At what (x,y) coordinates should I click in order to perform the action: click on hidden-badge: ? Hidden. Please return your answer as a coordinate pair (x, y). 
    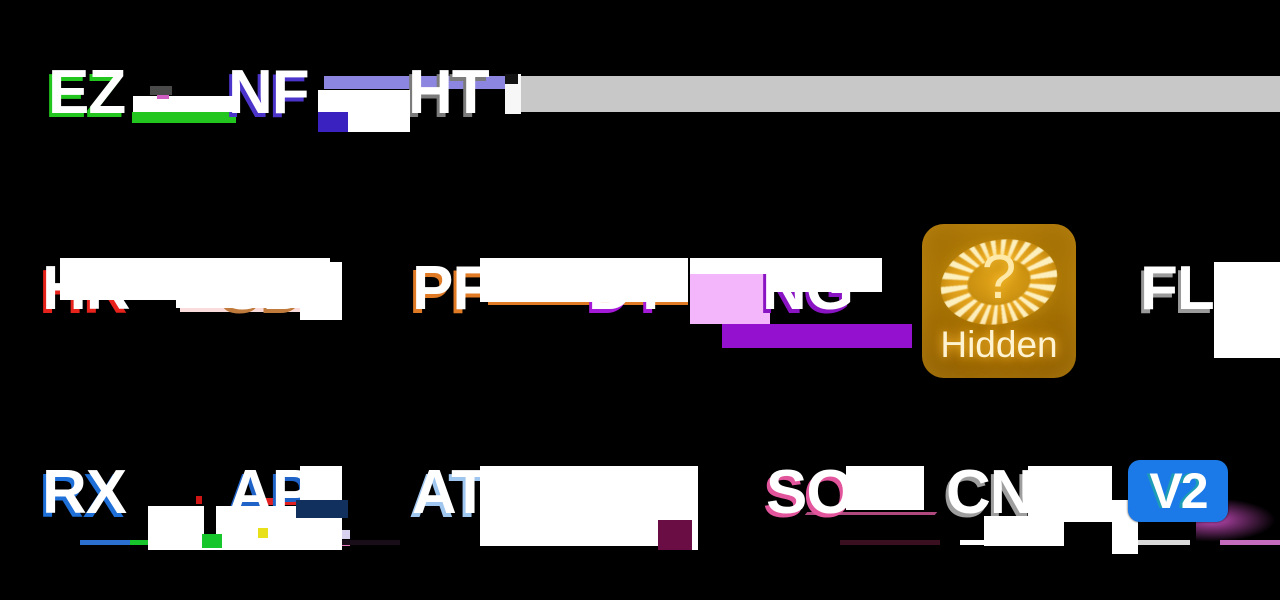
    Looking at the image, I should click on (999, 301).